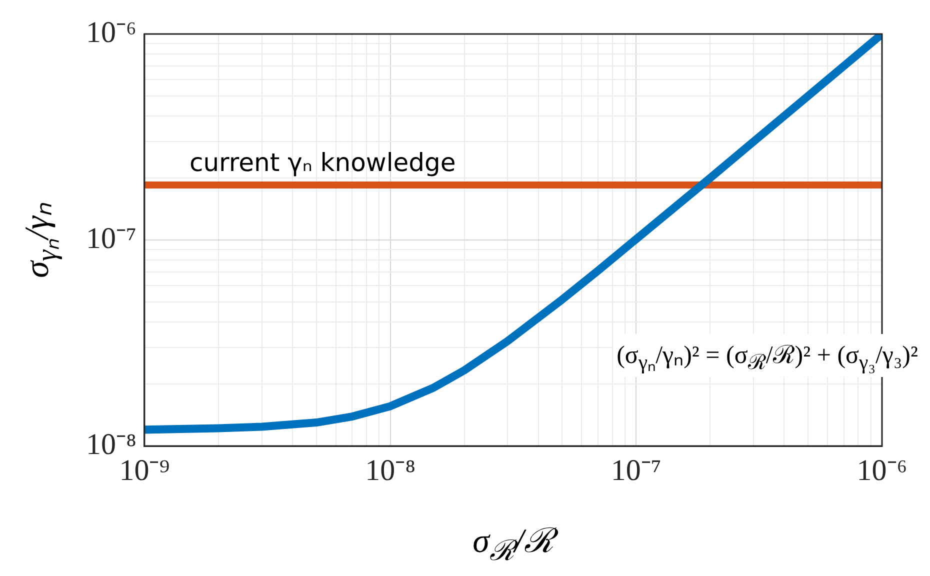 This screenshot has width=930, height=576. What do you see at coordinates (767, 355) in the screenshot?
I see `annotation: (σ$_{γₙ}$/γₙ)² = (σ$_{ℛ}$/ℛ)² + (σ$_{γ₃}$/γ₃)²` at bounding box center [767, 355].